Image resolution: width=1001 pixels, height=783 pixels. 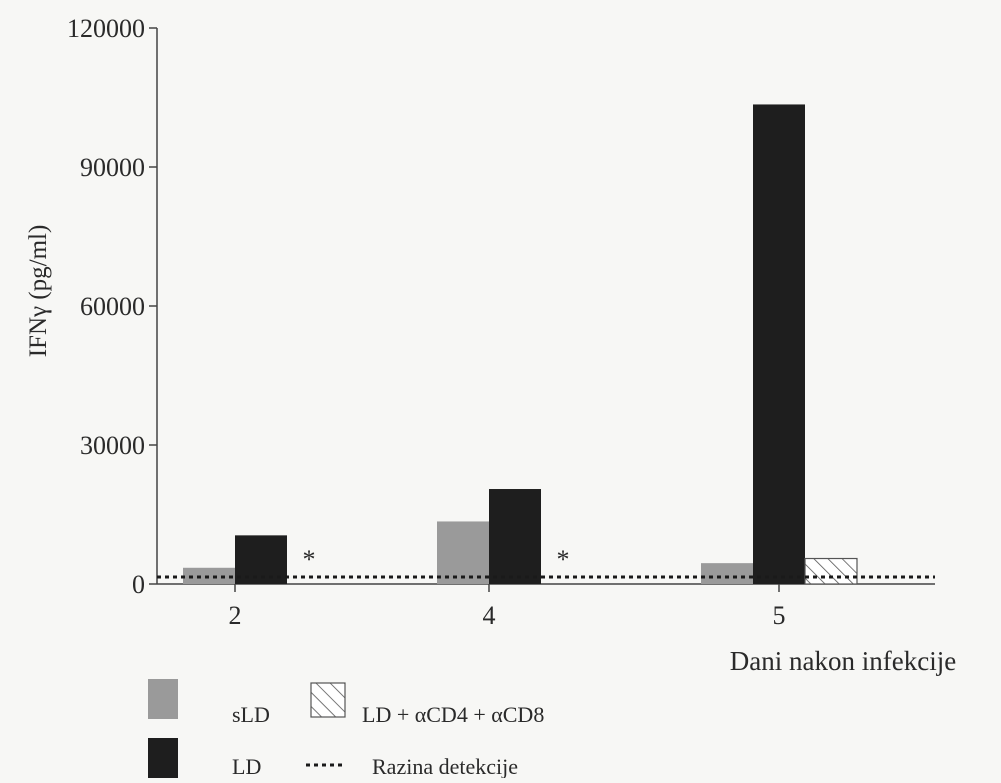 What do you see at coordinates (251, 714) in the screenshot?
I see `legend-label-sld: sLD` at bounding box center [251, 714].